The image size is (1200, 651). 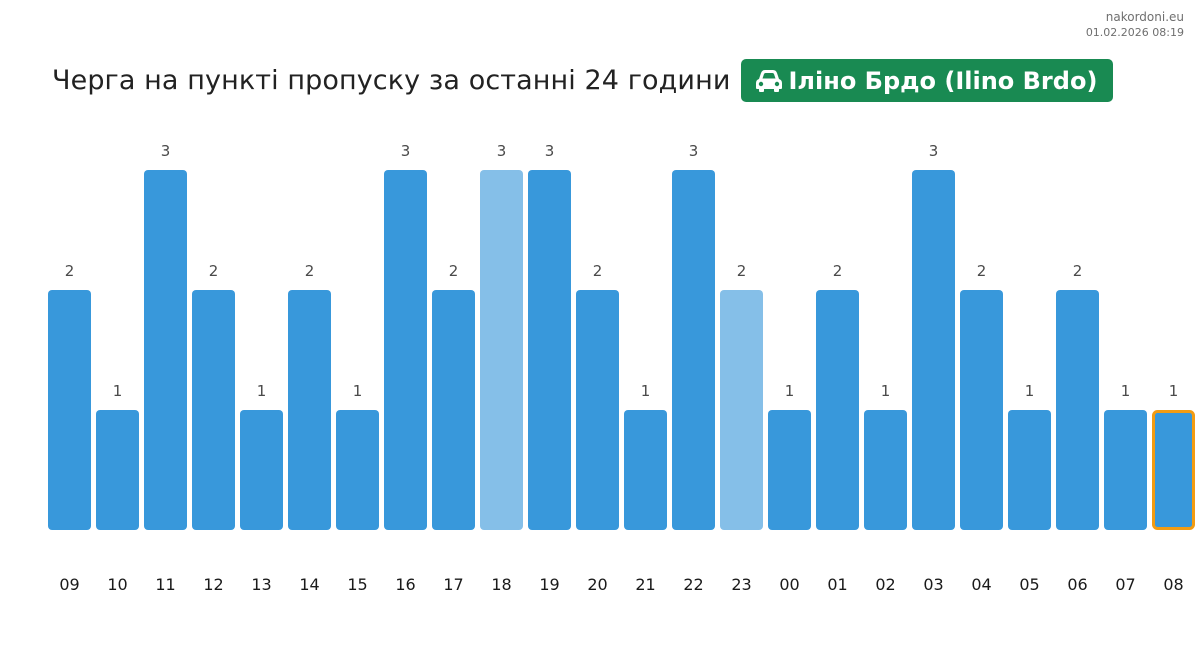 I want to click on tick-label-16: 16, so click(x=405, y=584).